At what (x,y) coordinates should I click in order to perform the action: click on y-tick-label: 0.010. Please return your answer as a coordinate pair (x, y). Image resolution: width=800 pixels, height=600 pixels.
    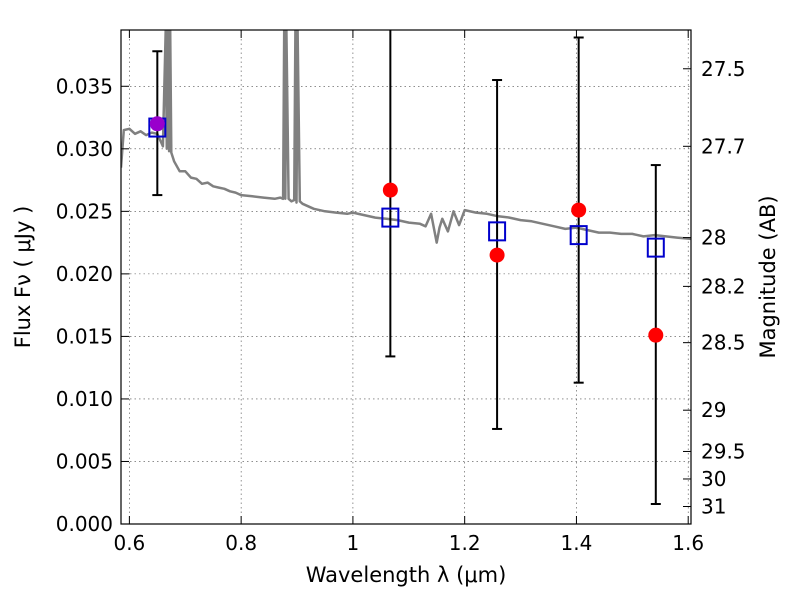
    Looking at the image, I should click on (84, 399).